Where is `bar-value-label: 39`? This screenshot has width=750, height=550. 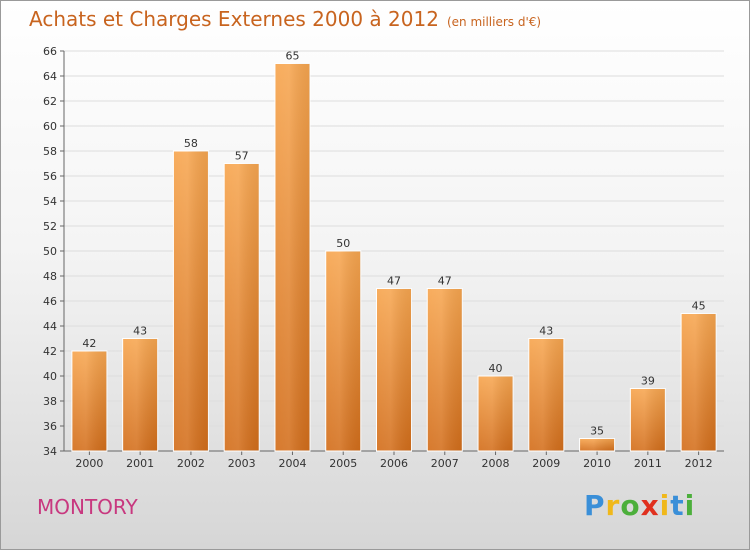
bar-value-label: 39 is located at coordinates (648, 381).